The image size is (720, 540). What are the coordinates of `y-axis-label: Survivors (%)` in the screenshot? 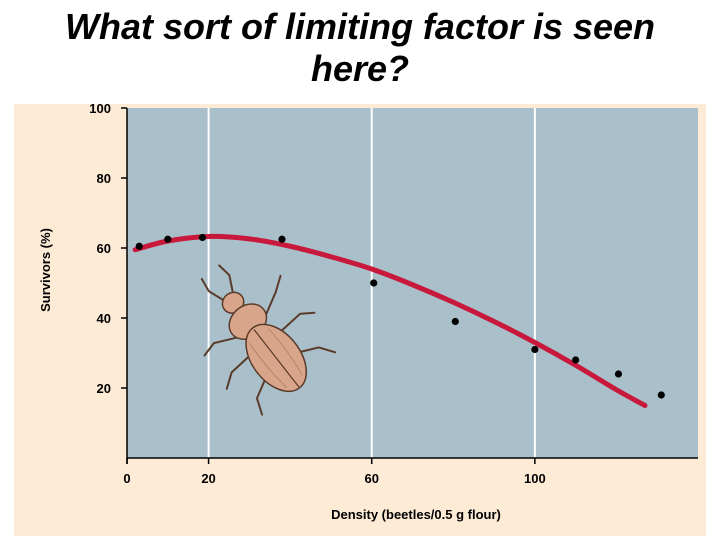 It's located at (45, 270).